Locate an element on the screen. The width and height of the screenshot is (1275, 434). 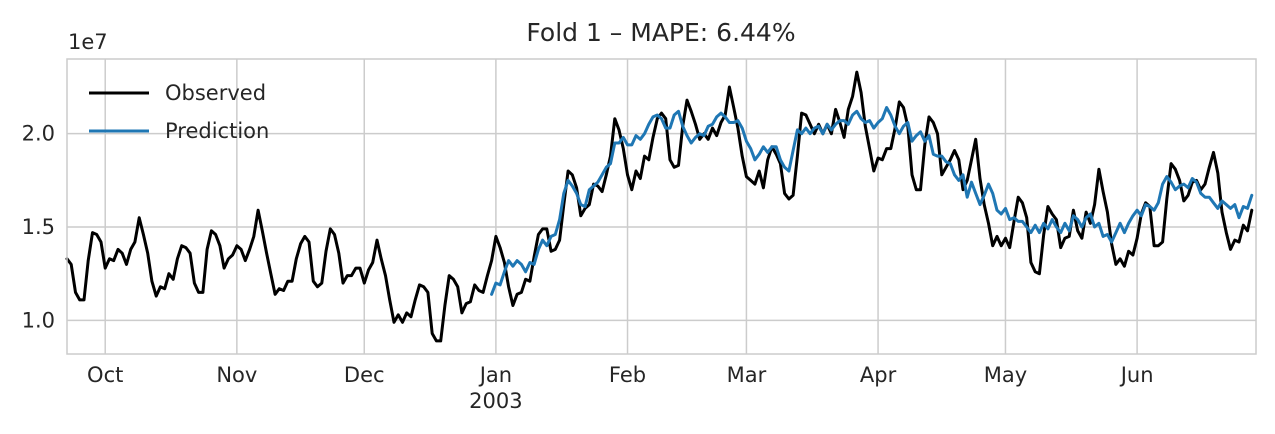
x-tick-label: Jun is located at coordinates (1136, 375).